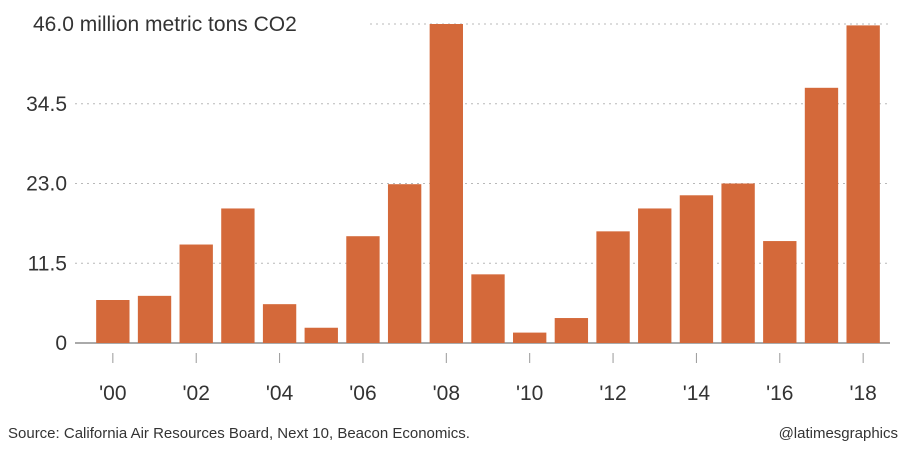 The height and width of the screenshot is (449, 908). What do you see at coordinates (529, 393) in the screenshot?
I see `x-tick-label: '10` at bounding box center [529, 393].